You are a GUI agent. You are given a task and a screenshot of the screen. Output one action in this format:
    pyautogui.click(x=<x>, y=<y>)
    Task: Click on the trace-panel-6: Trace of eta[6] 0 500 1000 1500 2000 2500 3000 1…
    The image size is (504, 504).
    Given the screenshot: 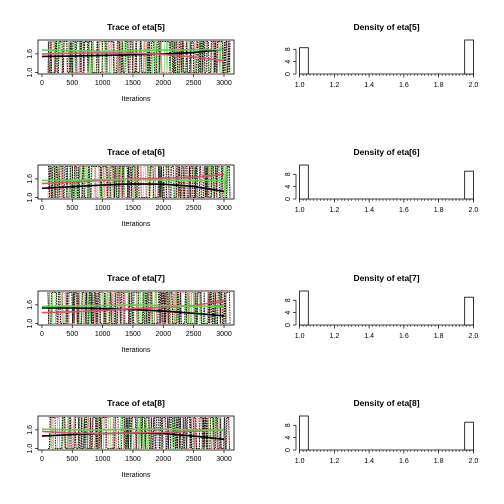 What is the action you would take?
    pyautogui.click(x=131, y=187)
    